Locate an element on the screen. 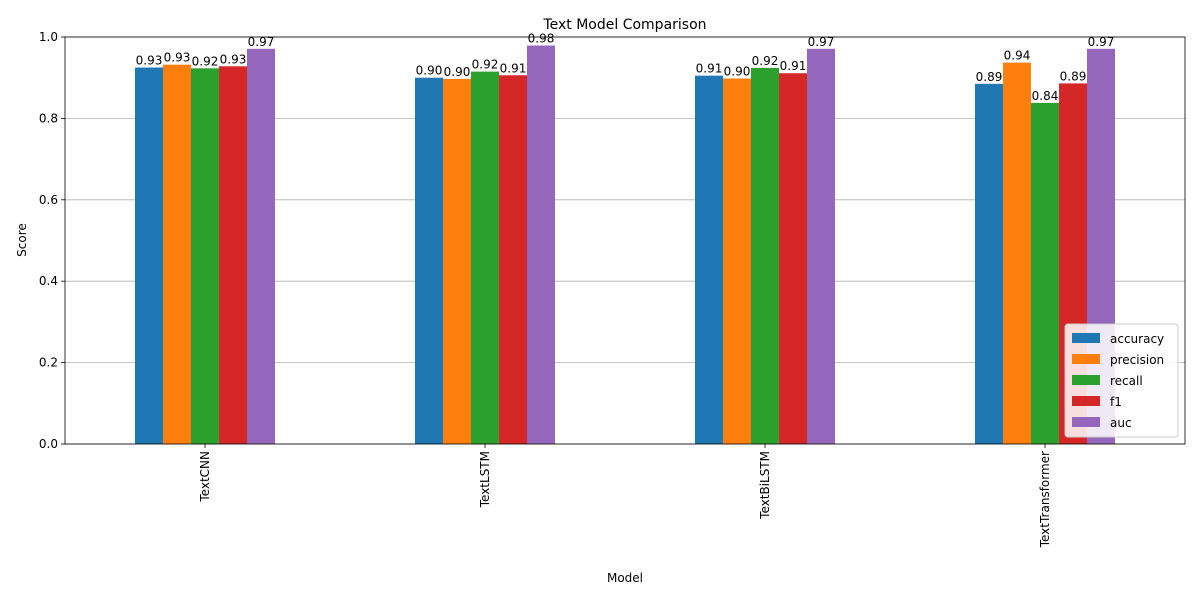 The width and height of the screenshot is (1200, 600). bar-recall-texttransformer is located at coordinates (1045, 273).